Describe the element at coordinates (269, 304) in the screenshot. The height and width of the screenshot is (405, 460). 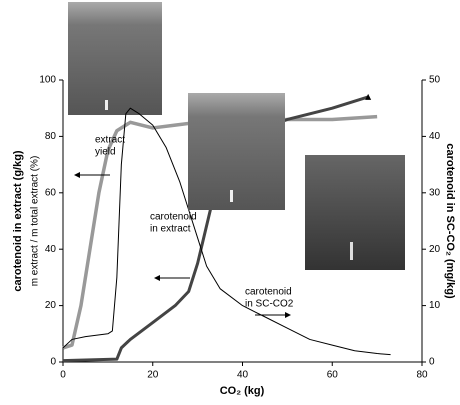
I see `annotation: in SC-CO2` at that location.